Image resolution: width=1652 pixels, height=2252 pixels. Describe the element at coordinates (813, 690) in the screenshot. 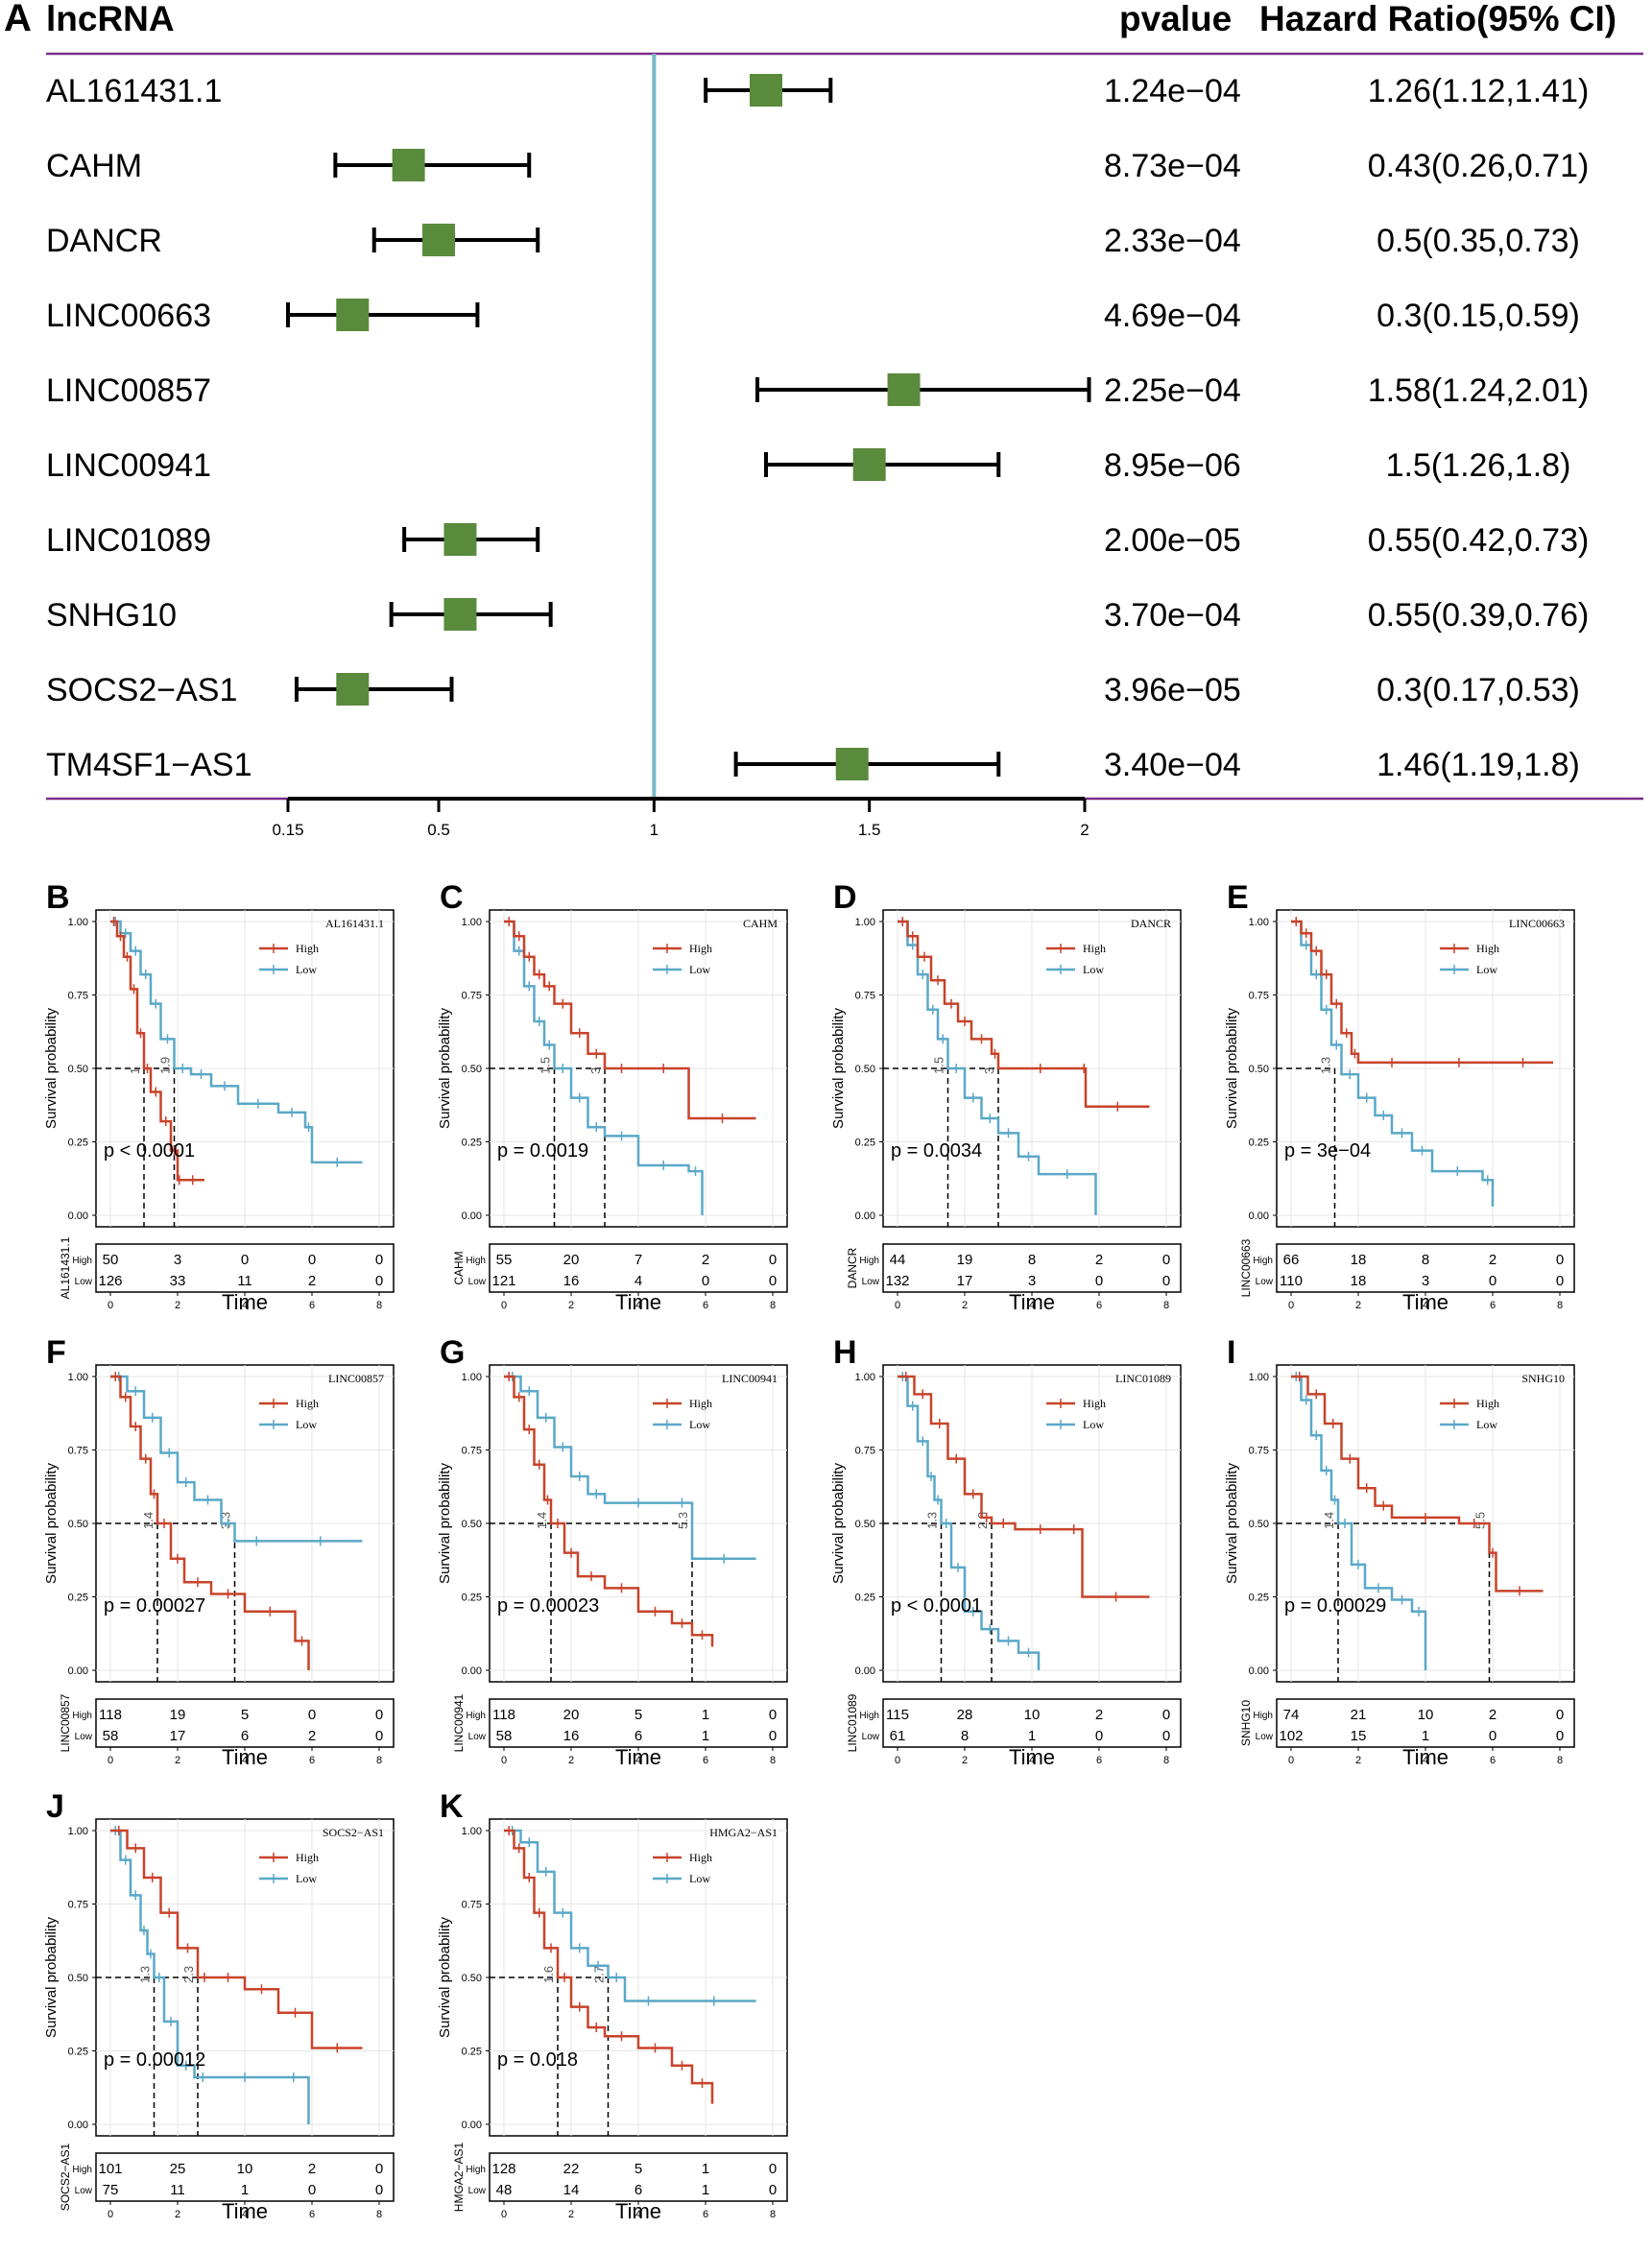

I see `forest-row: SOCS2−AS1 3.96e−05 0.3(0.17,0.53)` at that location.